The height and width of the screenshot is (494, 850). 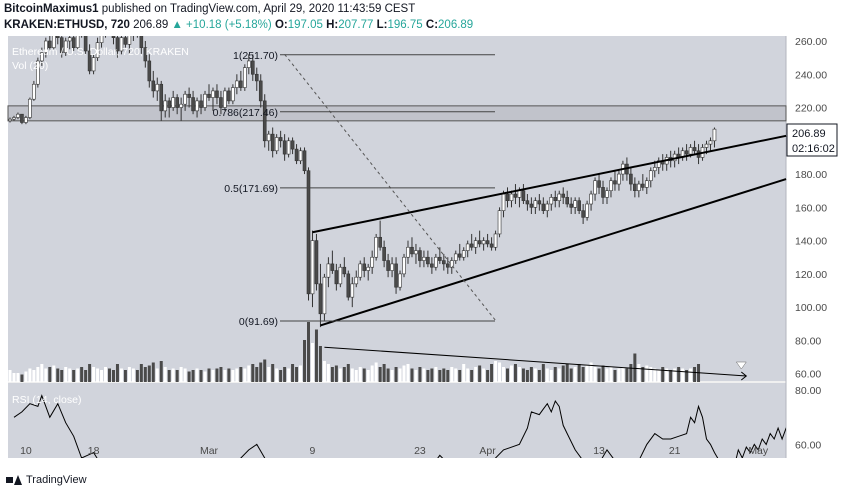 I want to click on time-tick-label: 18, so click(x=94, y=451).